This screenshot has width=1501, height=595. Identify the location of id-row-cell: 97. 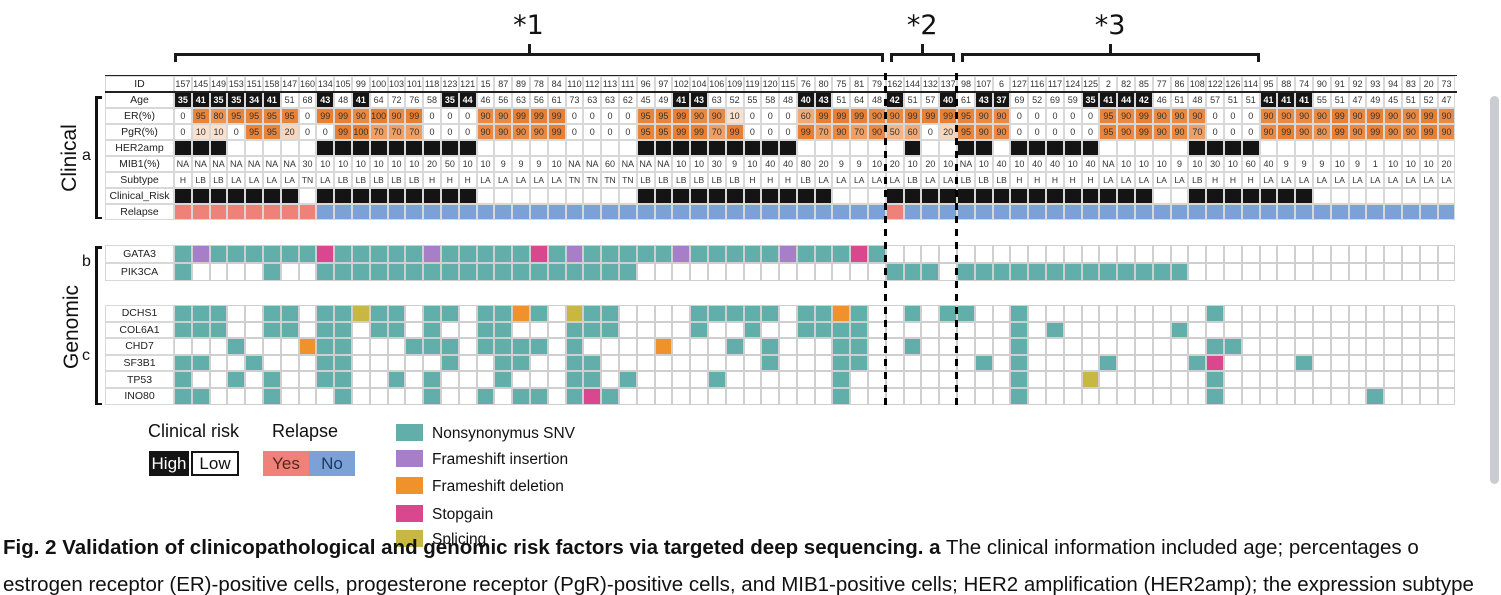
(663, 84).